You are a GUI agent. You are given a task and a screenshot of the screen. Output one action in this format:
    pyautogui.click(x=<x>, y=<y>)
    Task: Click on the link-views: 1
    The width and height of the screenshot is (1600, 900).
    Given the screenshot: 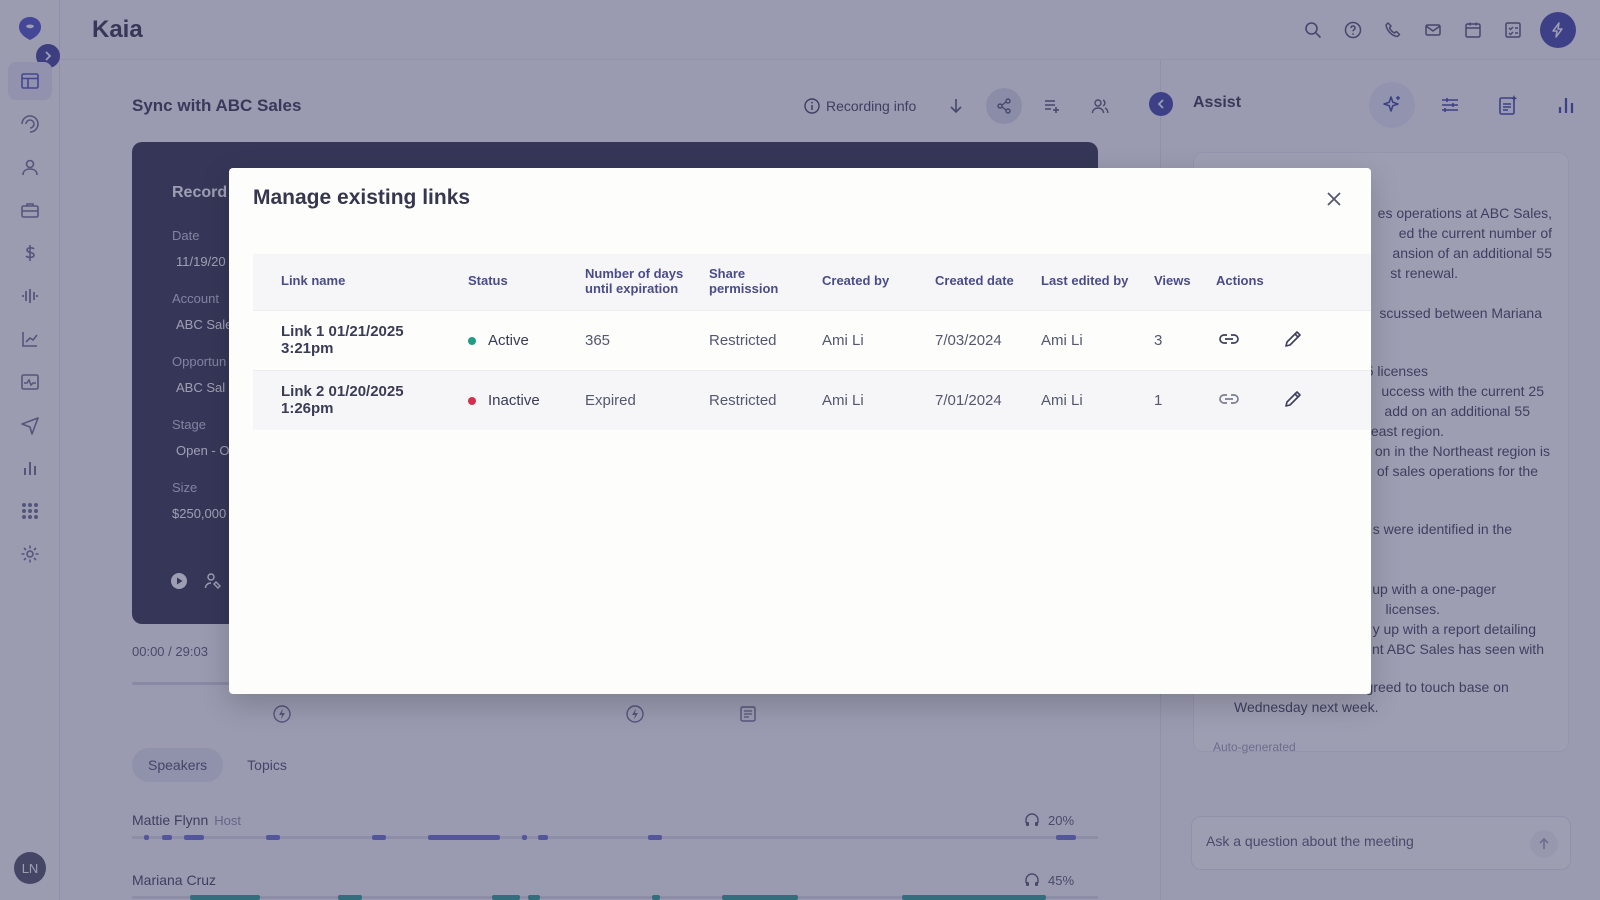 What is the action you would take?
    pyautogui.click(x=1158, y=400)
    